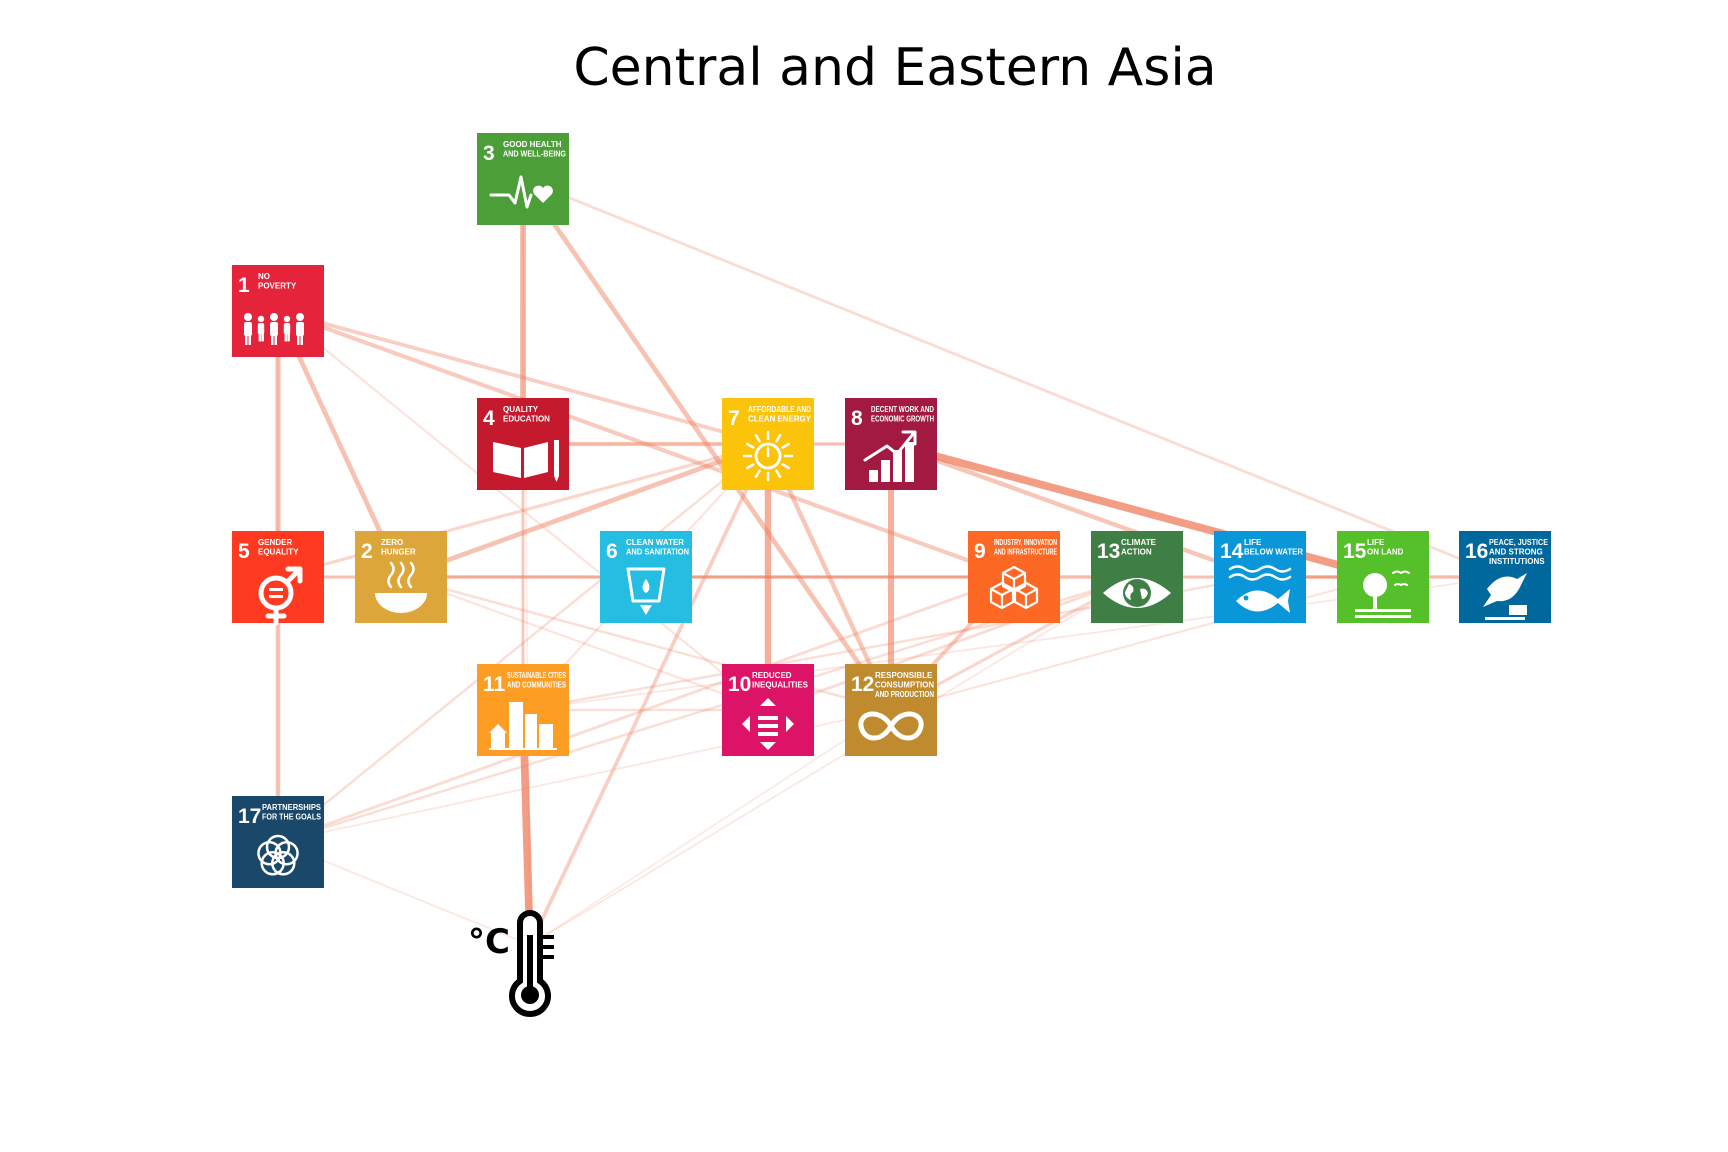 This screenshot has width=1728, height=1152. I want to click on bowl-icon, so click(401, 587).